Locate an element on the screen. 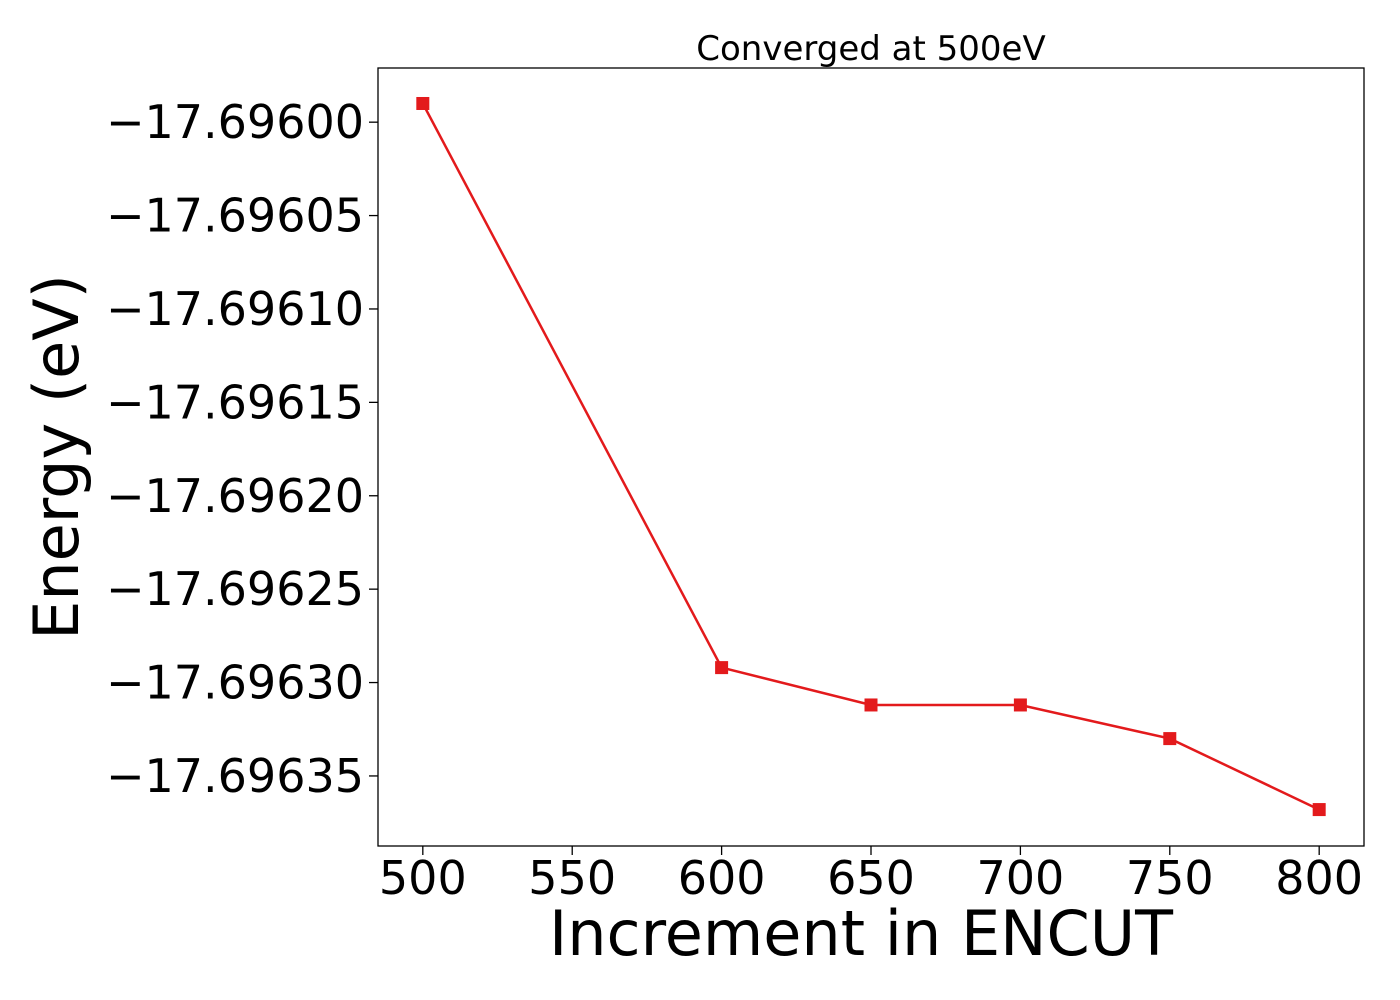  y-tick-label: −17.69605 is located at coordinates (235, 216).